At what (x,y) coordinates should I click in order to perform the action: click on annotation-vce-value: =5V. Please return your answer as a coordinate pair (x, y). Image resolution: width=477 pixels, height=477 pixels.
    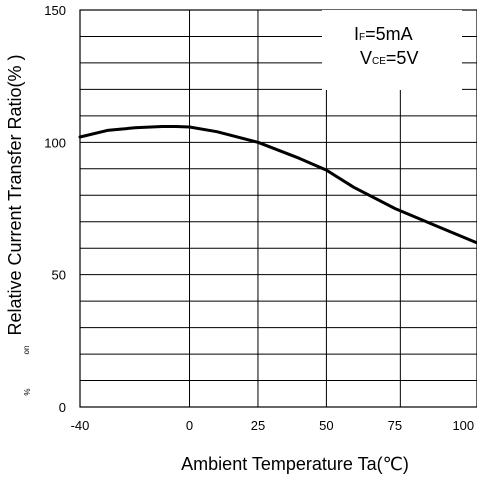
    Looking at the image, I should click on (402, 58).